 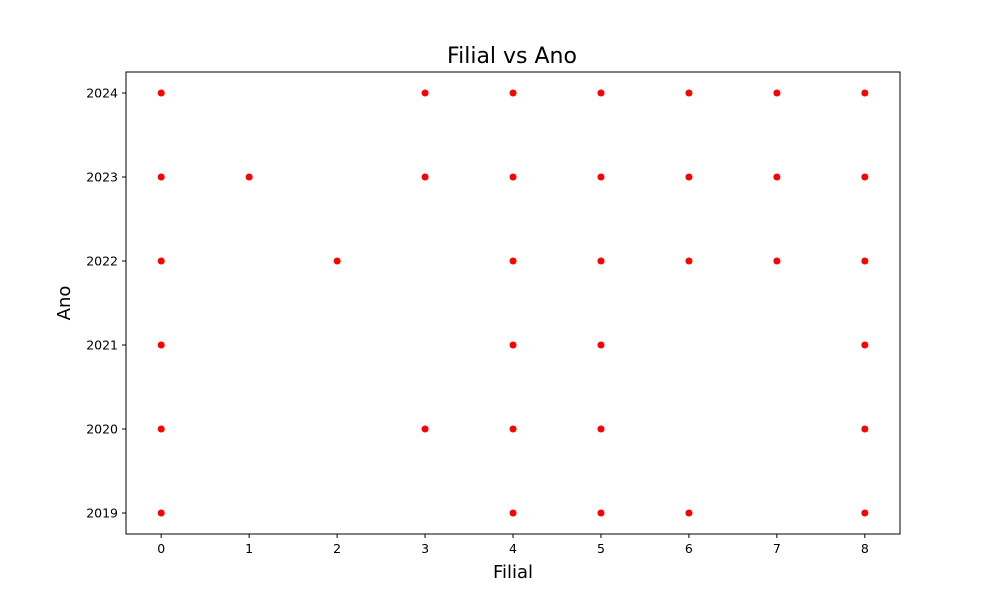 I want to click on x-tick-label: 7, so click(x=777, y=548).